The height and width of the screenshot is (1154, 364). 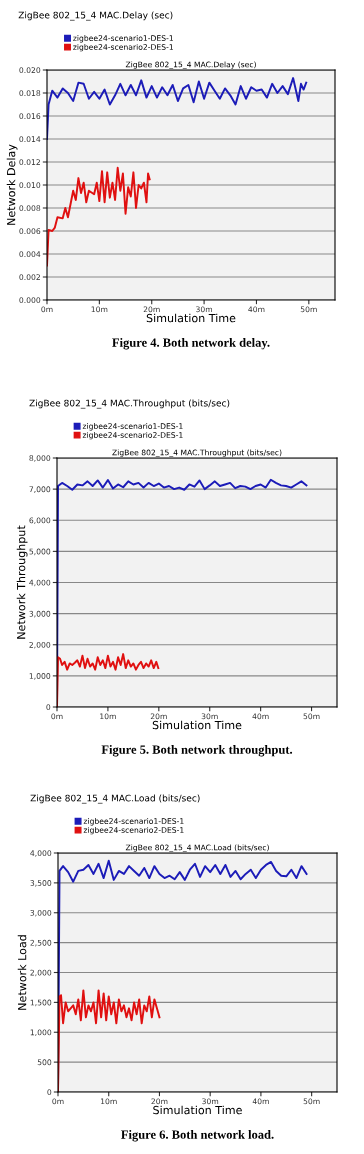 I want to click on chart-title: ZigBee 802_15_4 MAC.Delay (sec), so click(x=95, y=16).